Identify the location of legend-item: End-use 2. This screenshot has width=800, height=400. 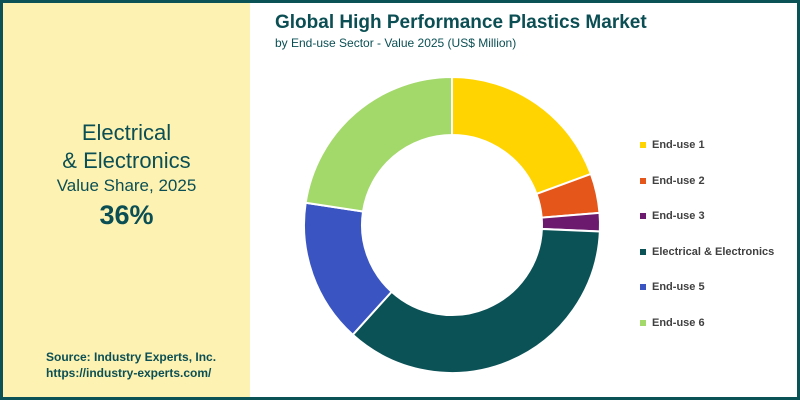
(672, 181).